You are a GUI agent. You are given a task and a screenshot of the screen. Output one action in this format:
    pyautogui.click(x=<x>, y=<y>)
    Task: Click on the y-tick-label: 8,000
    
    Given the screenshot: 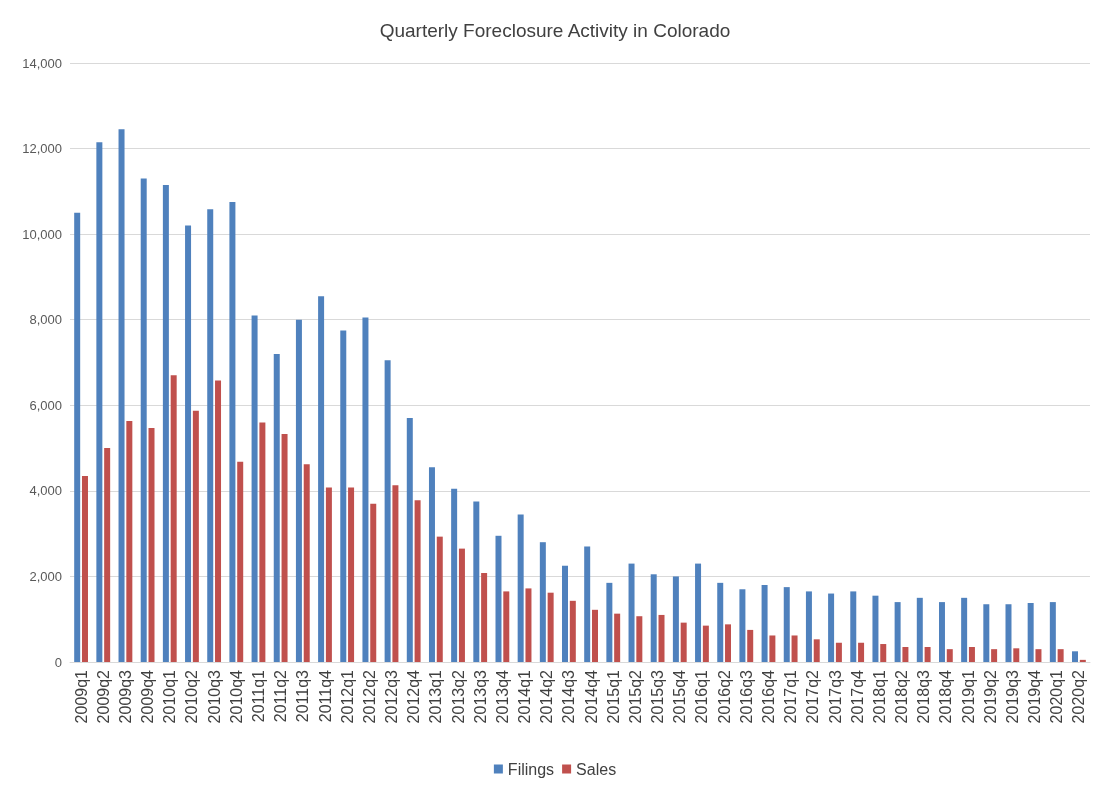 What is the action you would take?
    pyautogui.click(x=45, y=320)
    